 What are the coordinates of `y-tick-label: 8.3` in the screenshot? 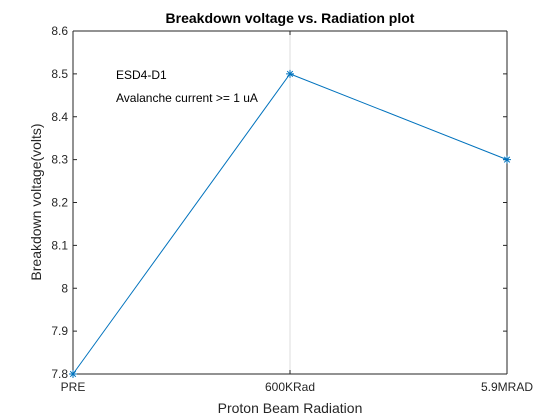 It's located at (59, 160).